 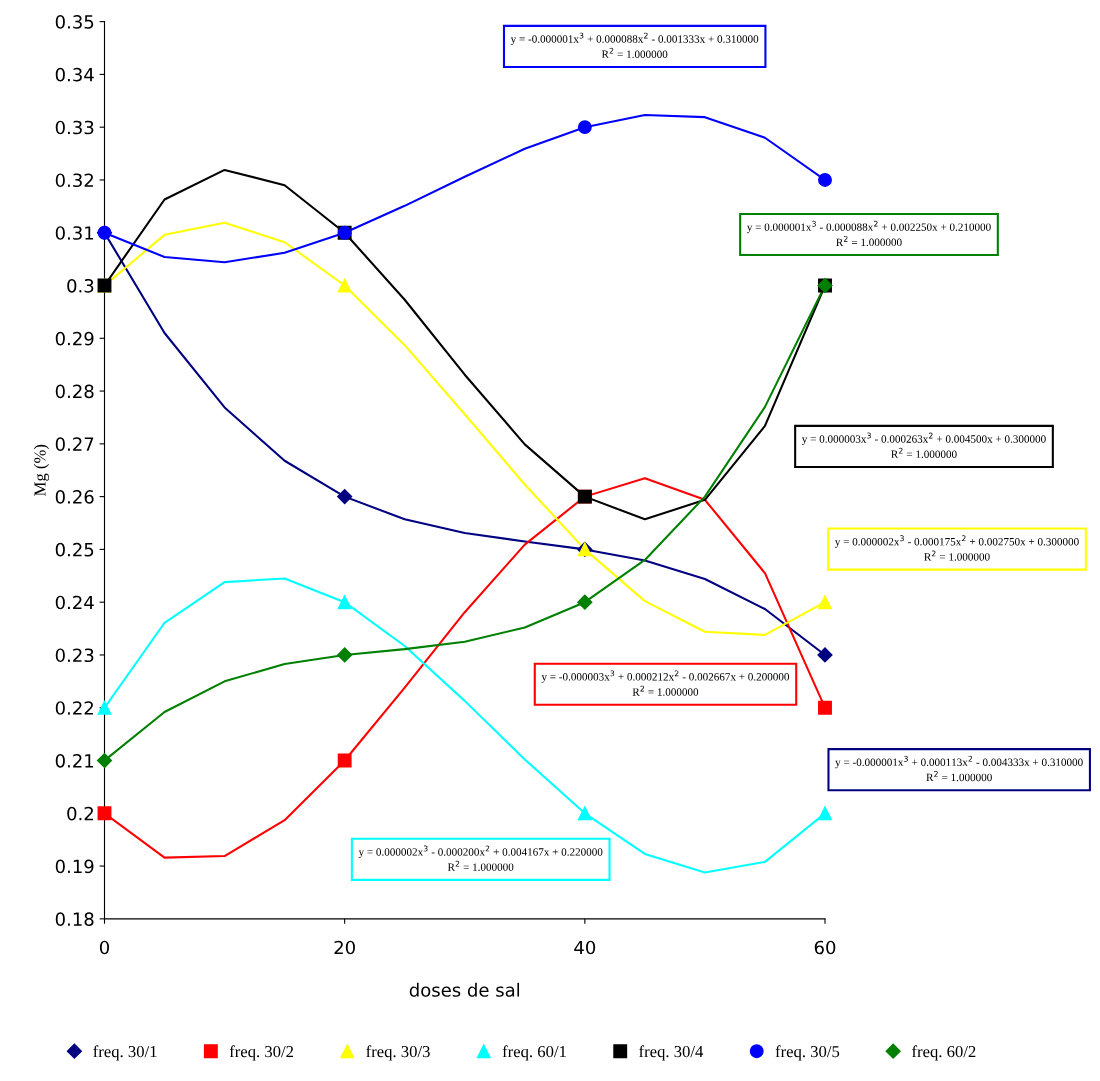 What do you see at coordinates (74, 233) in the screenshot?
I see `y-tick-label: 0.31` at bounding box center [74, 233].